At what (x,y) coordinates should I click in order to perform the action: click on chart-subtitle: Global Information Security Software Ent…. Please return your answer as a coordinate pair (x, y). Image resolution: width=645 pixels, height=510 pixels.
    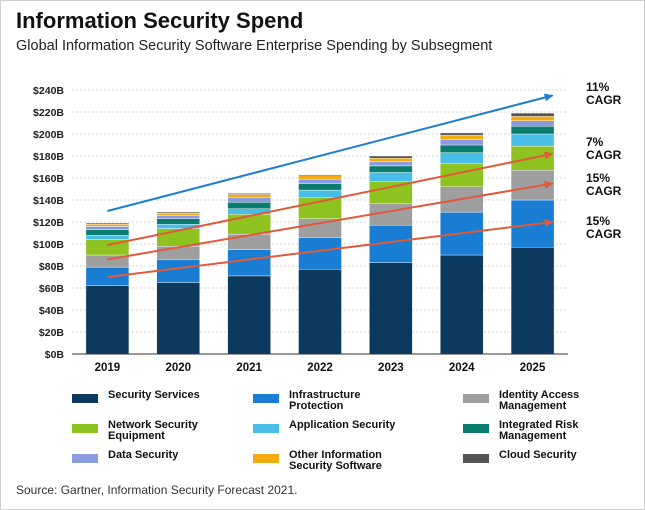
    Looking at the image, I should click on (254, 46).